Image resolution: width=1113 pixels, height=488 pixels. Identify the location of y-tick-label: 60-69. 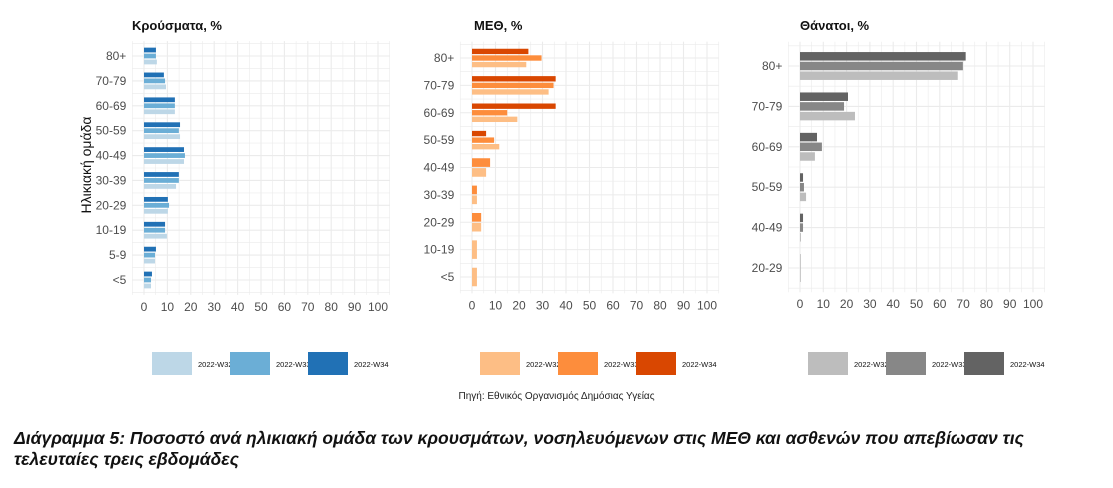
(111, 106).